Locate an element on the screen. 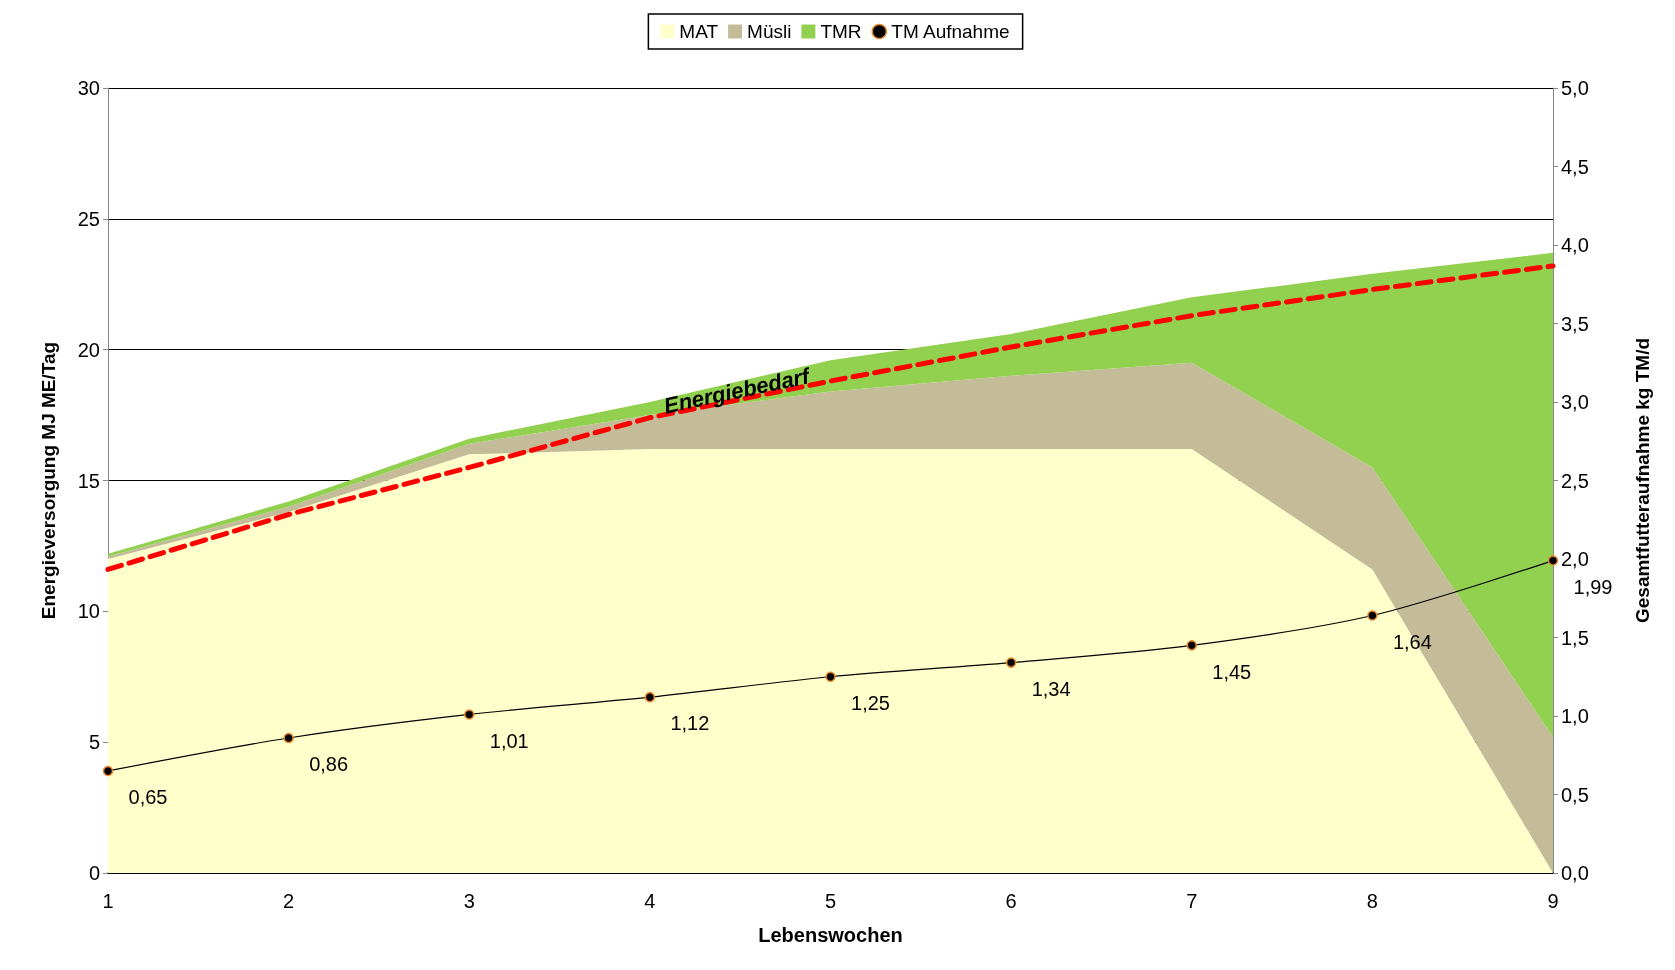  legend-label: TMR is located at coordinates (841, 31).